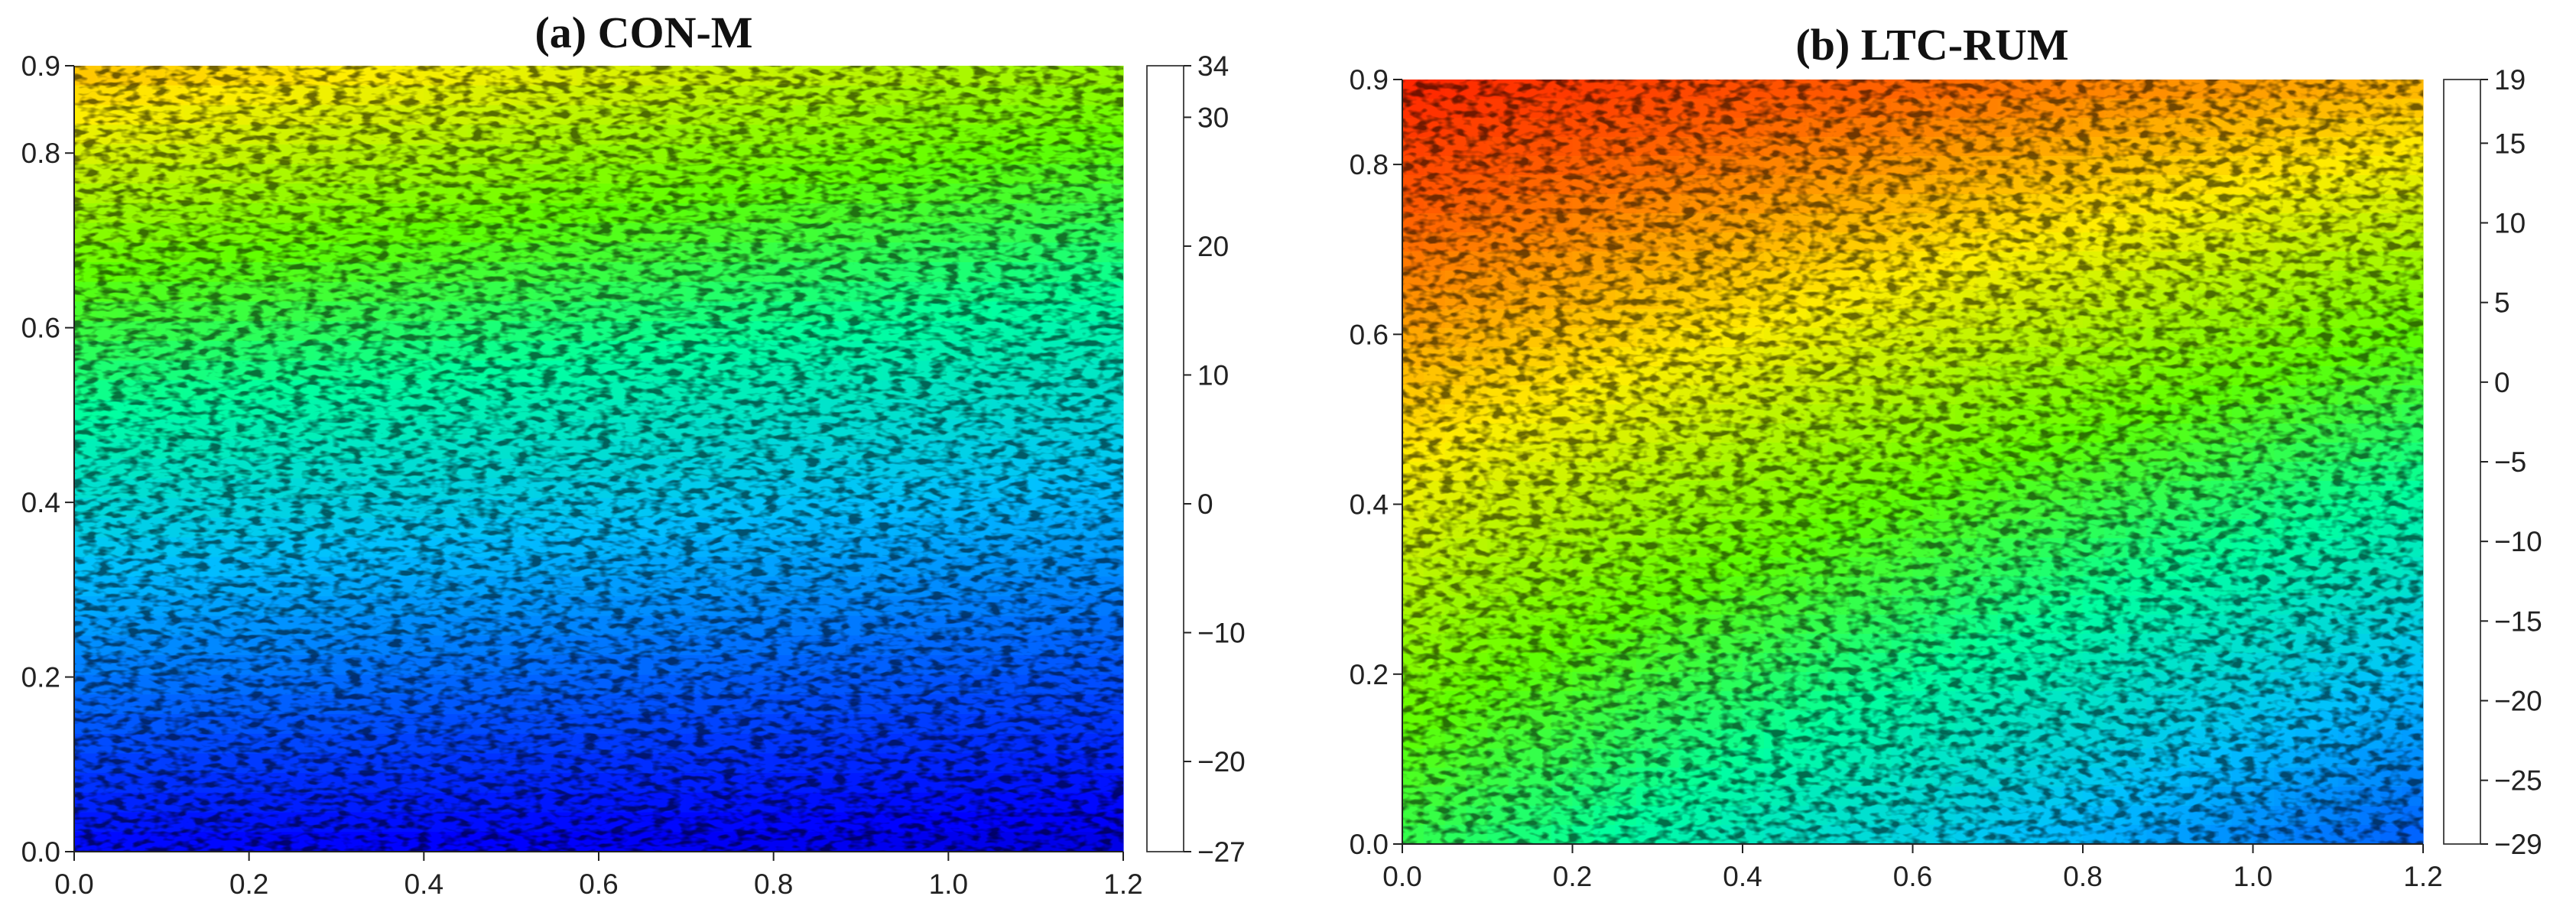  What do you see at coordinates (2518, 621) in the screenshot?
I see `colorbar-tick-label: −15` at bounding box center [2518, 621].